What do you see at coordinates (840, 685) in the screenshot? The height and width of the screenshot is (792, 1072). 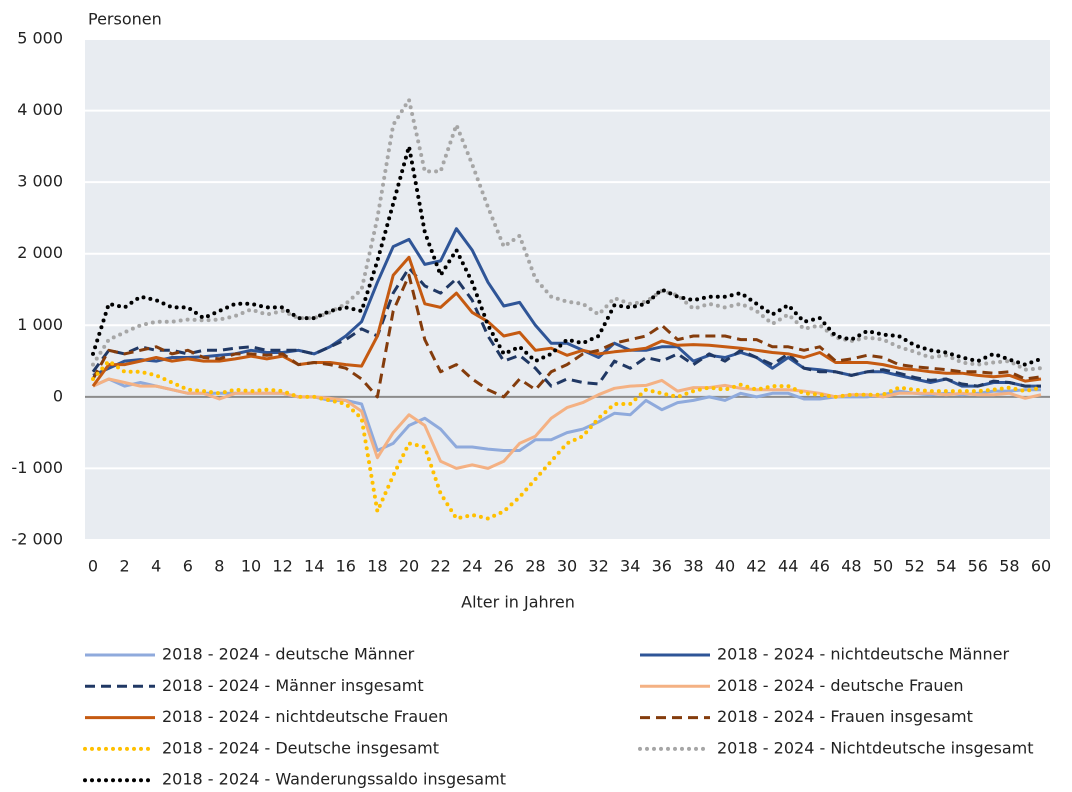 I see `legend-label: 2018 - 2024 - deutsche Frauen` at bounding box center [840, 685].